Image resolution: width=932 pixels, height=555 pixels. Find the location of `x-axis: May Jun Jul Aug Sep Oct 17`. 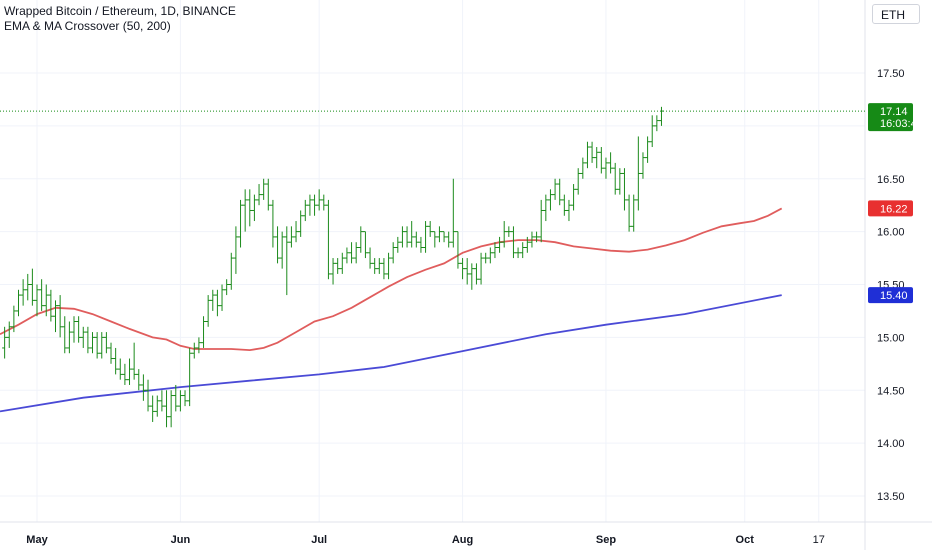

x-axis: May Jun Jul Aug Sep Oct 17 is located at coordinates (425, 540).